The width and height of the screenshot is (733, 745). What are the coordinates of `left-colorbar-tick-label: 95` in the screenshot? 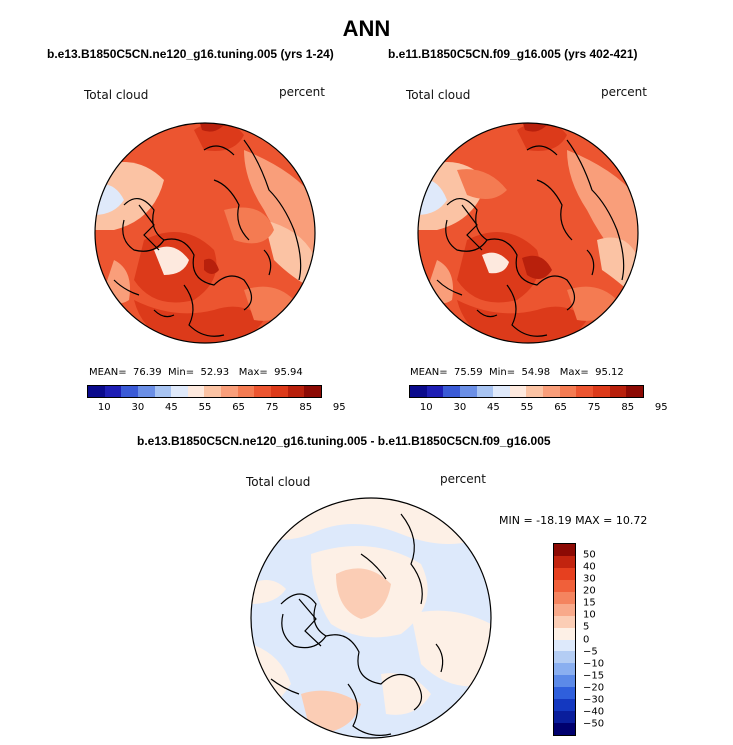 It's located at (339, 407).